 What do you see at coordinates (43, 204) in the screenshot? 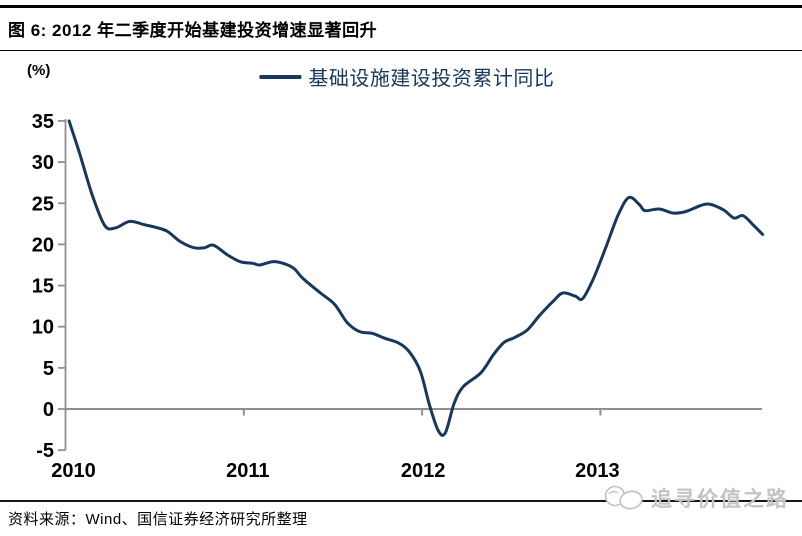
I see `y-tick-label: 25` at bounding box center [43, 204].